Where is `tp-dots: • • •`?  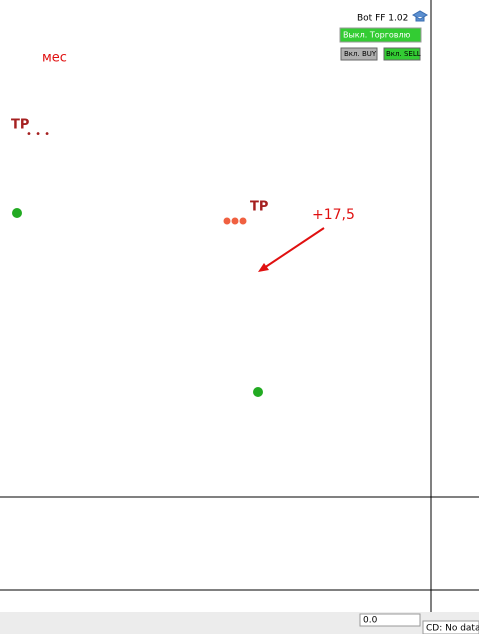
tp-dots: • • • is located at coordinates (38, 134).